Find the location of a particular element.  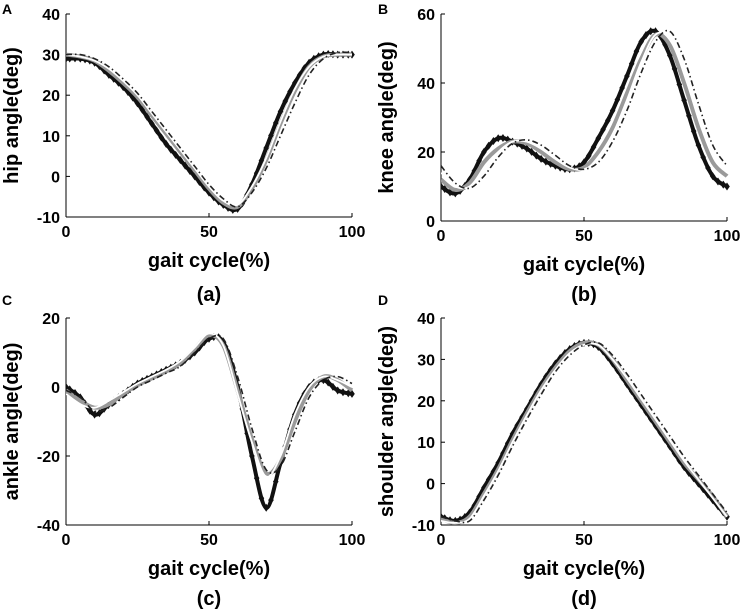

panel-caption: (c) is located at coordinates (209, 599).